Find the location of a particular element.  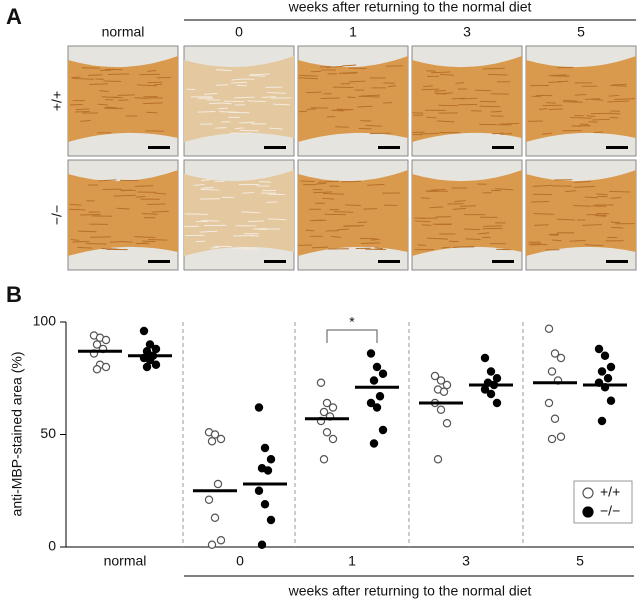

significance-bracket is located at coordinates (352, 336).